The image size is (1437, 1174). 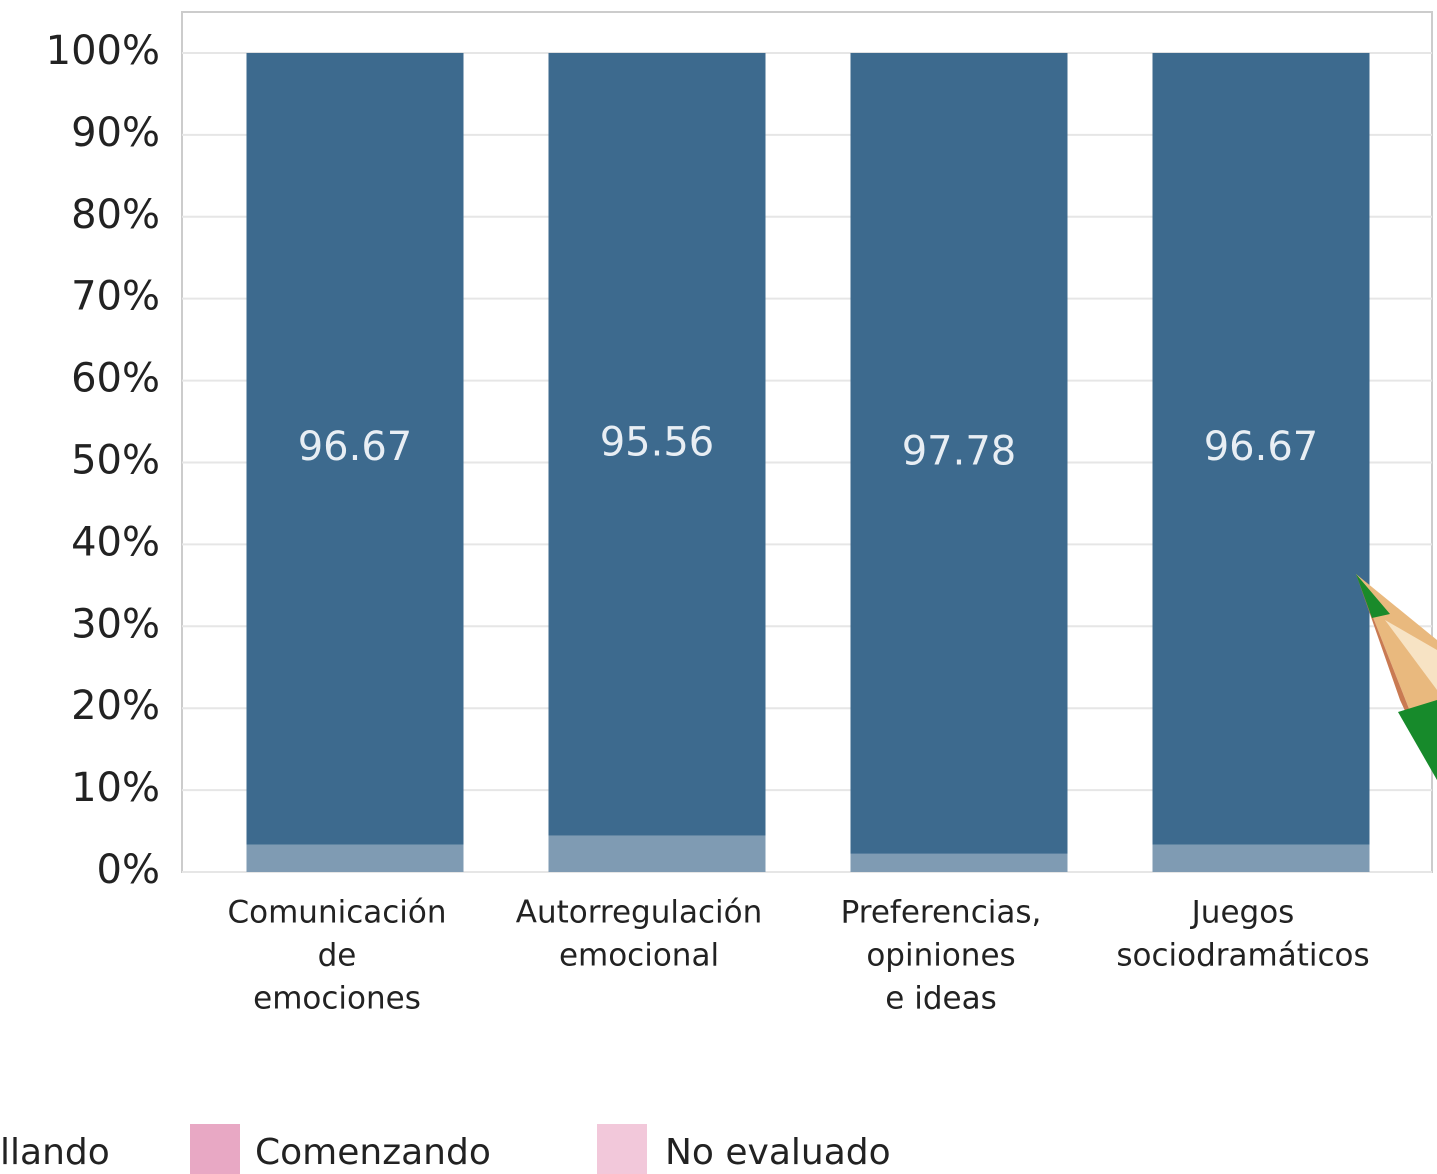 I want to click on x-tick-label: opiniones, so click(x=940, y=956).